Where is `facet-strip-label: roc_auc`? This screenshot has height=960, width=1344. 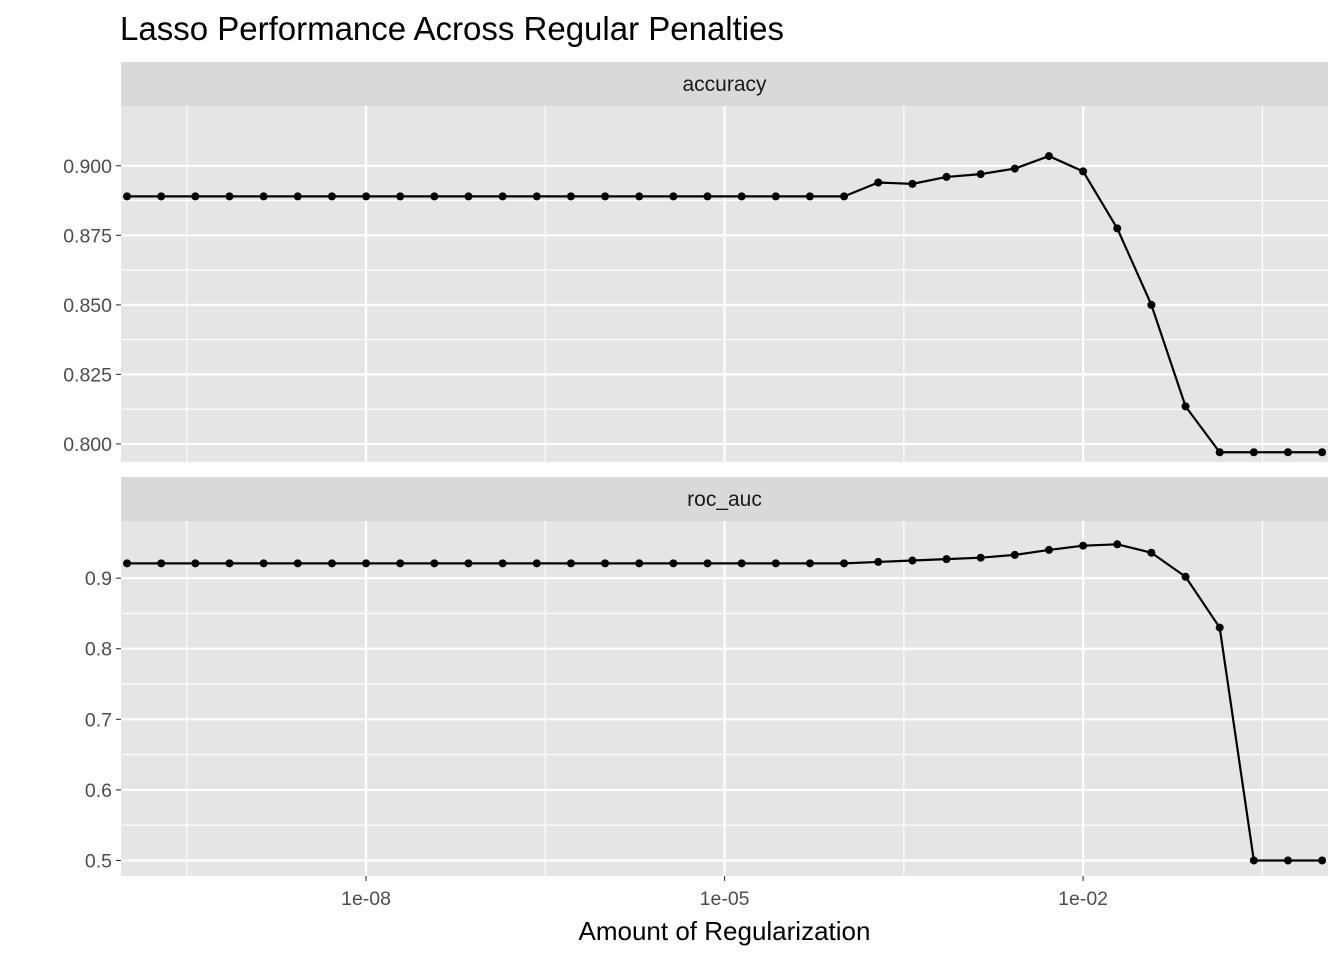 facet-strip-label: roc_auc is located at coordinates (724, 499).